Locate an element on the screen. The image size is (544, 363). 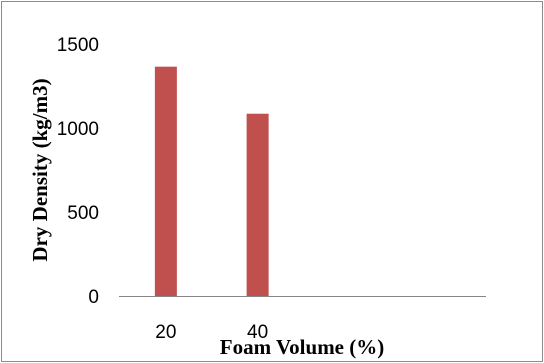
x-axis-ticks: 20 40 is located at coordinates (211, 332).